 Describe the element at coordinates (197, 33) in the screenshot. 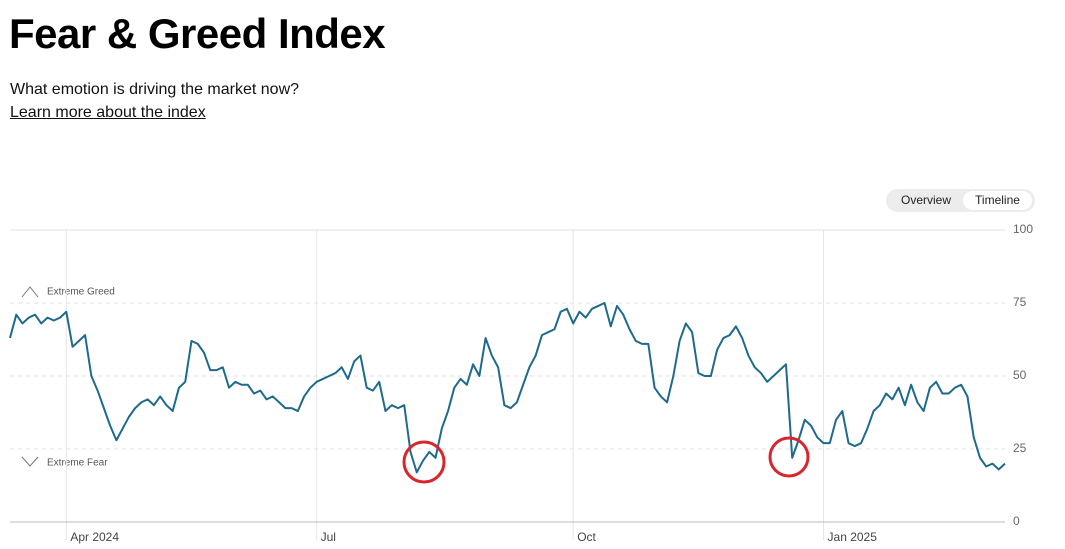

I see `title: Fear & Greed Index` at that location.